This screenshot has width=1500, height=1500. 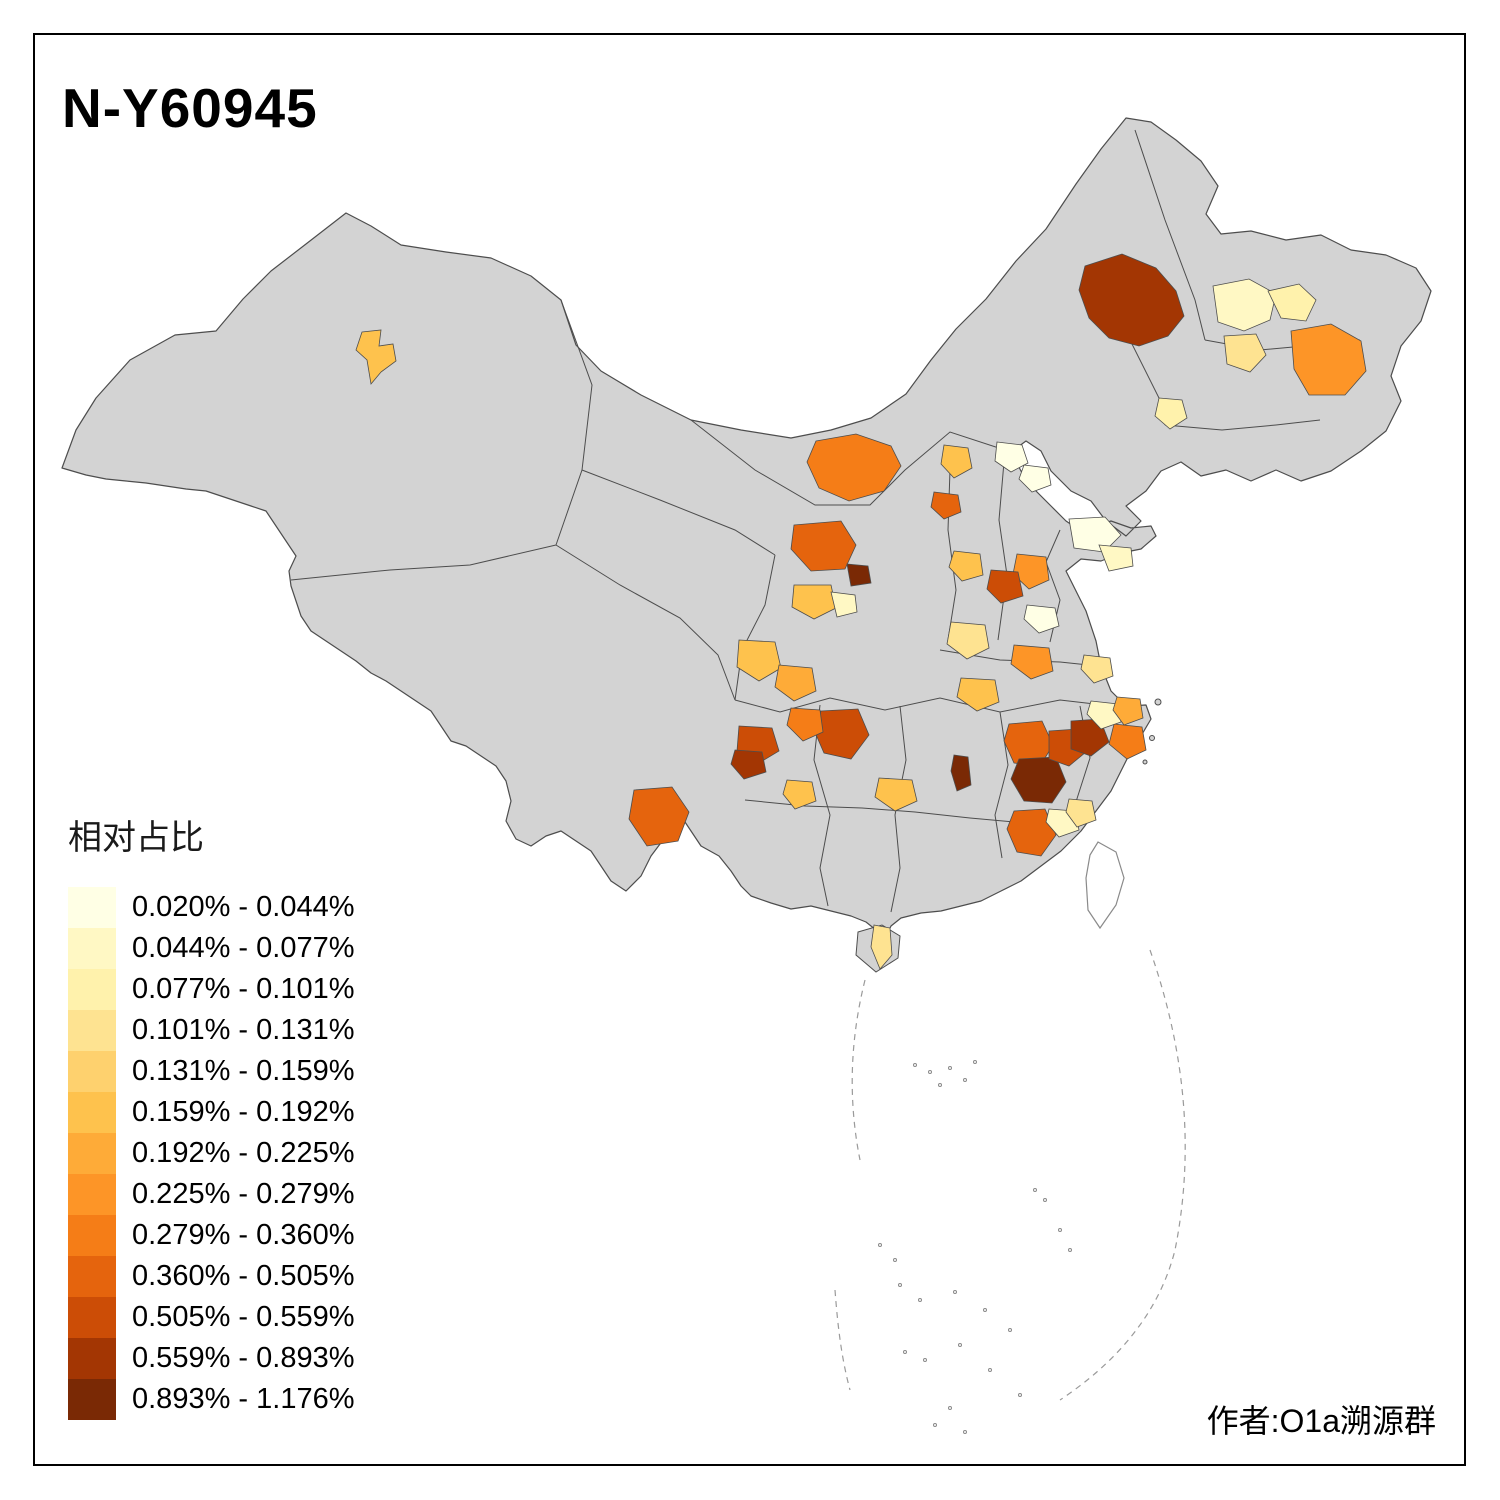 I want to click on legend-item: 0.279% - 0.360%, so click(x=211, y=1235).